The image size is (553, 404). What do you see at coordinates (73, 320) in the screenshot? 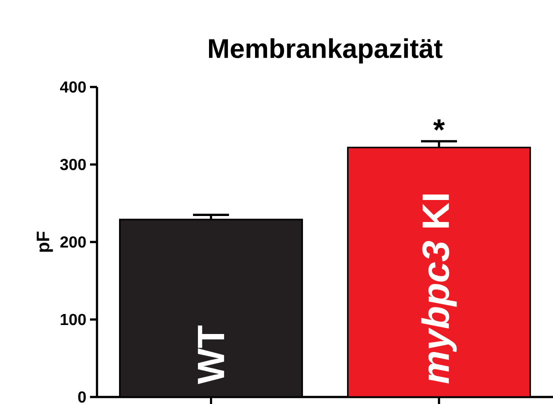
I see `y-tick-label: 100` at bounding box center [73, 320].